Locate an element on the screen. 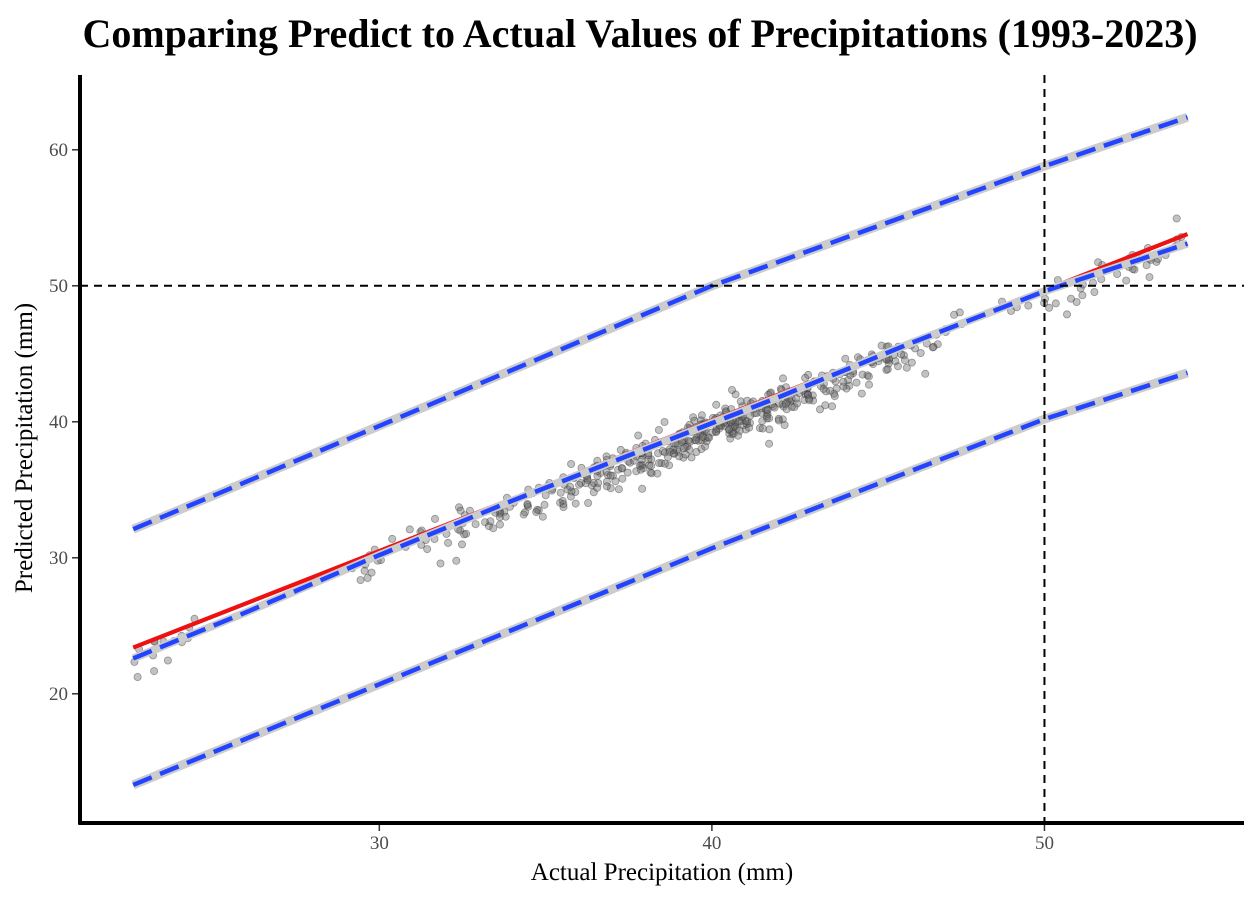  x-tick-label: 50 is located at coordinates (1044, 843).